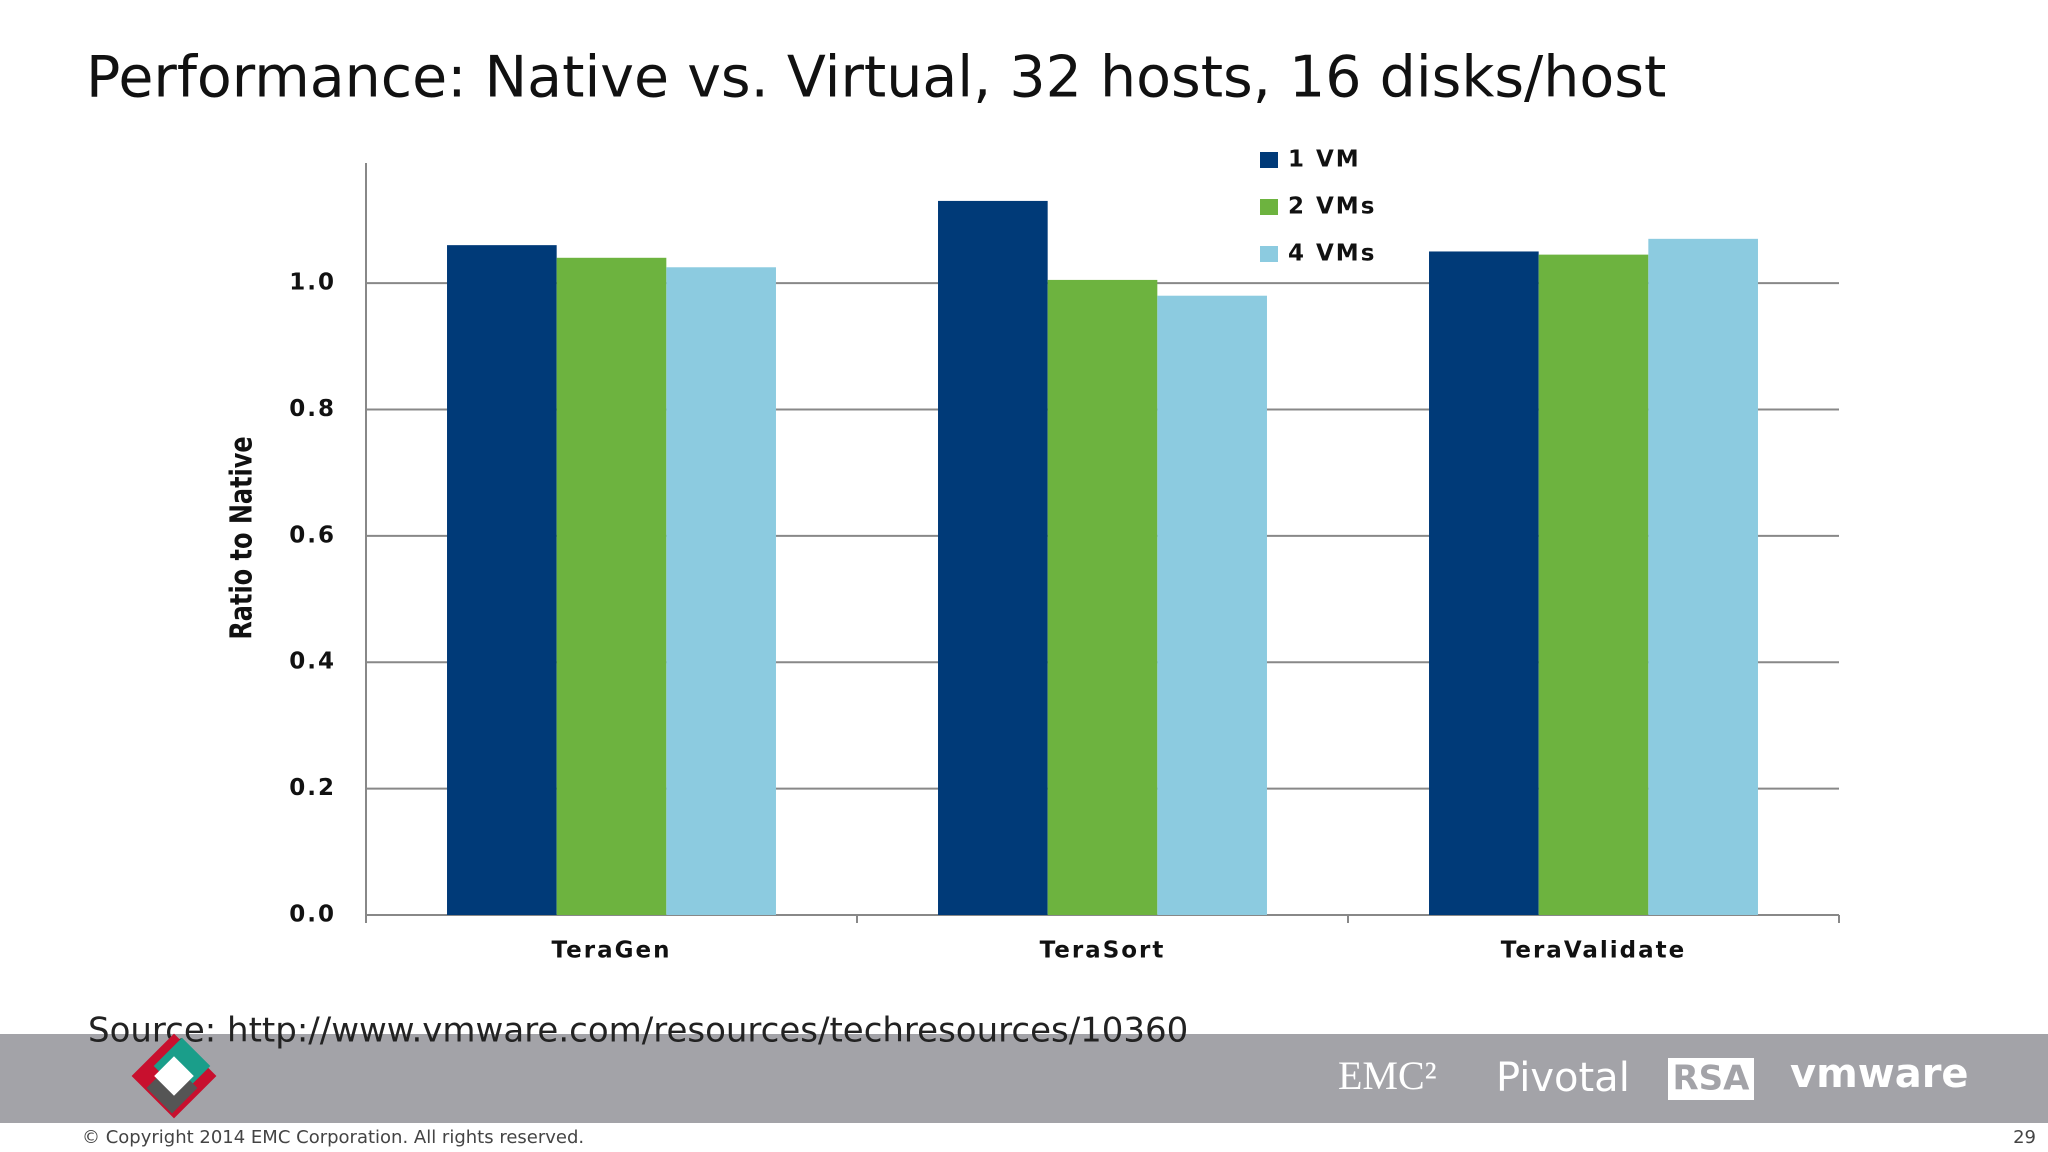  Describe the element at coordinates (312, 535) in the screenshot. I see `y-tick-label: 0.6` at that location.